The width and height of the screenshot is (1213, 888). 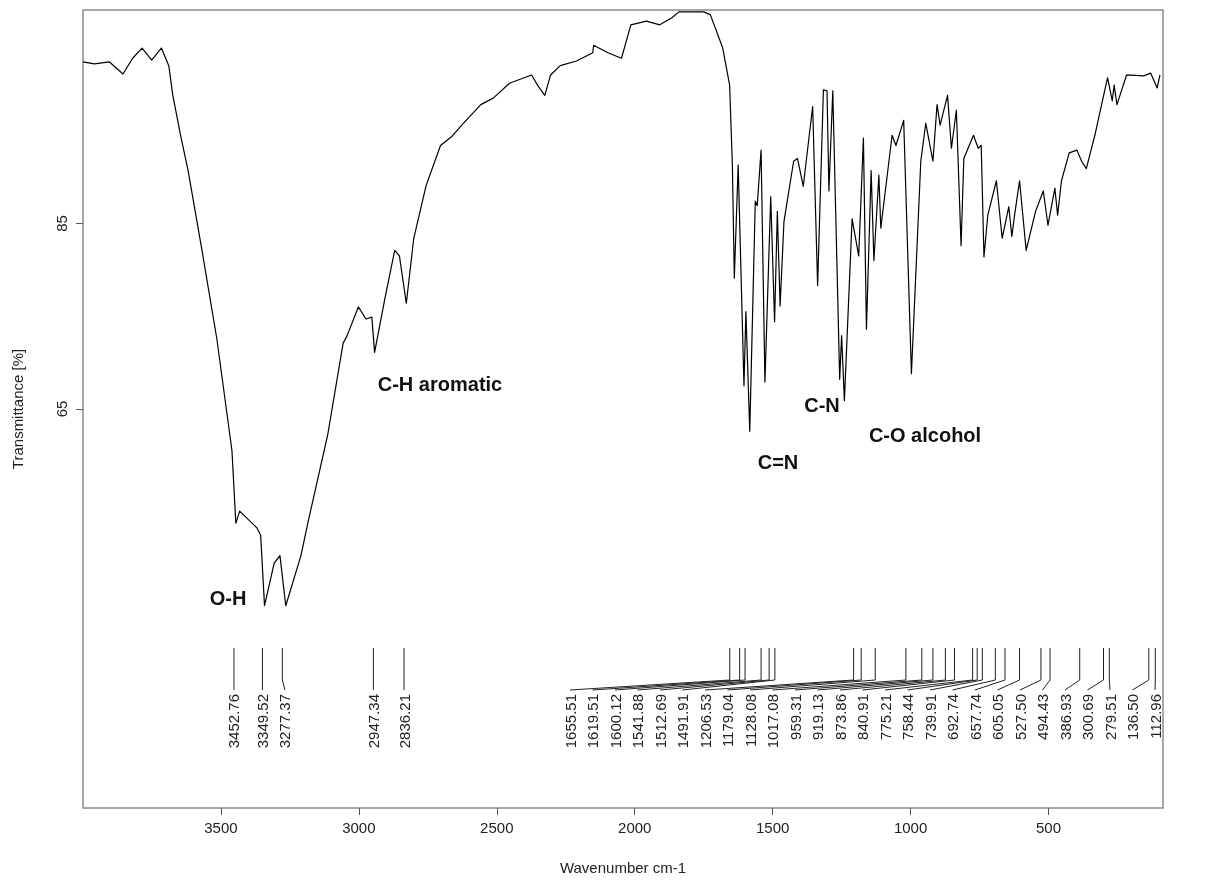 What do you see at coordinates (262, 721) in the screenshot?
I see `annotation: 3349.52` at bounding box center [262, 721].